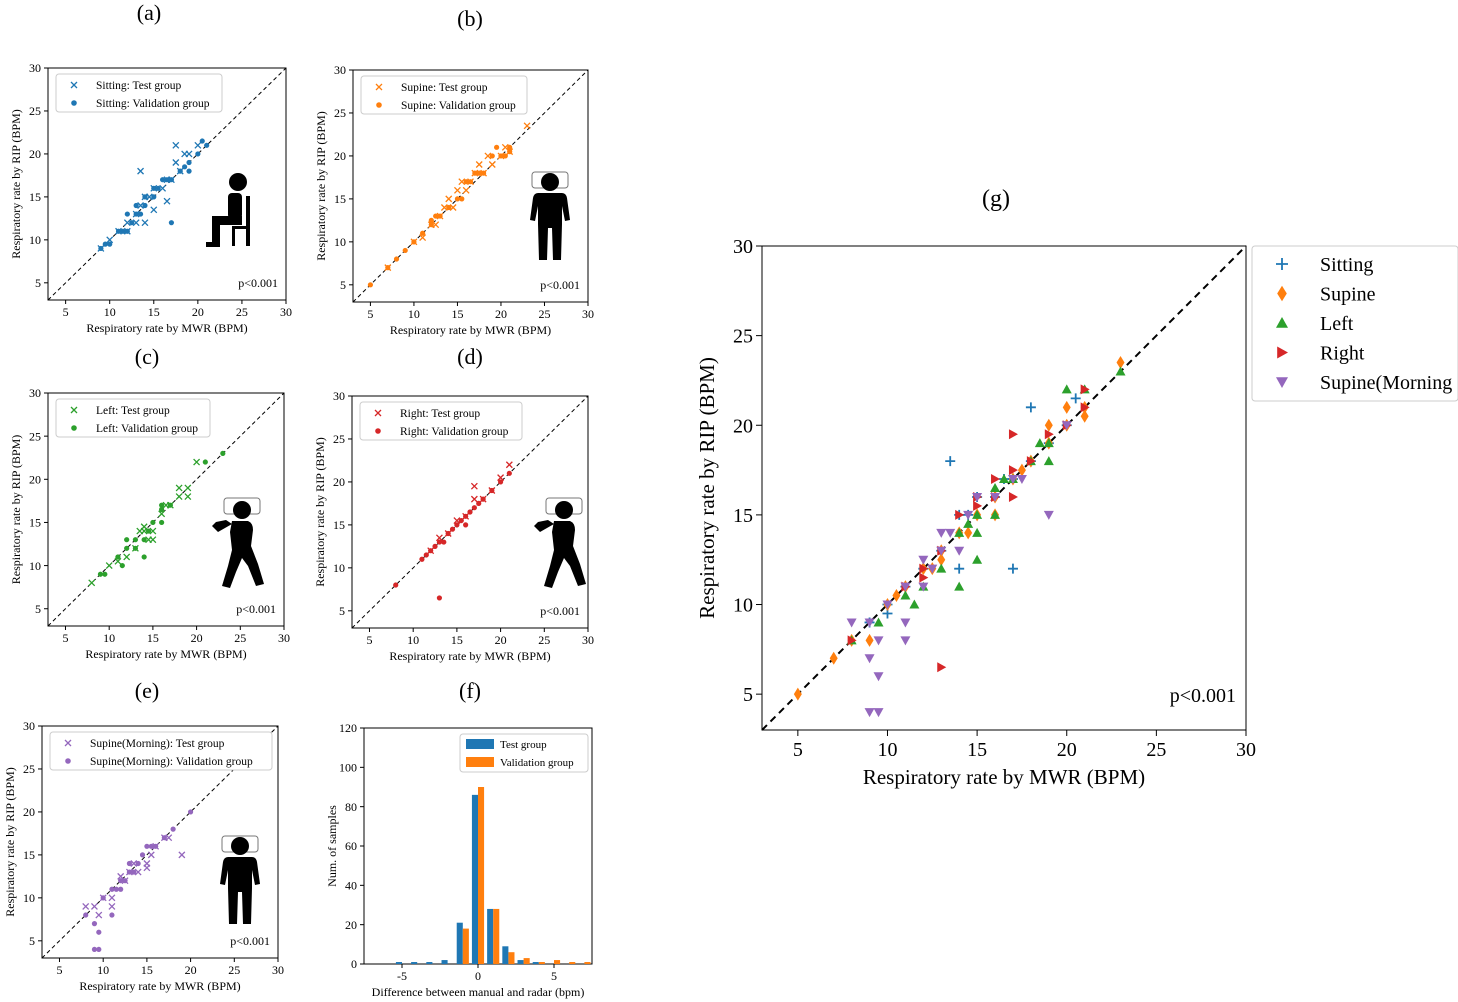  I want to click on panel-label: (a), so click(149, 12).